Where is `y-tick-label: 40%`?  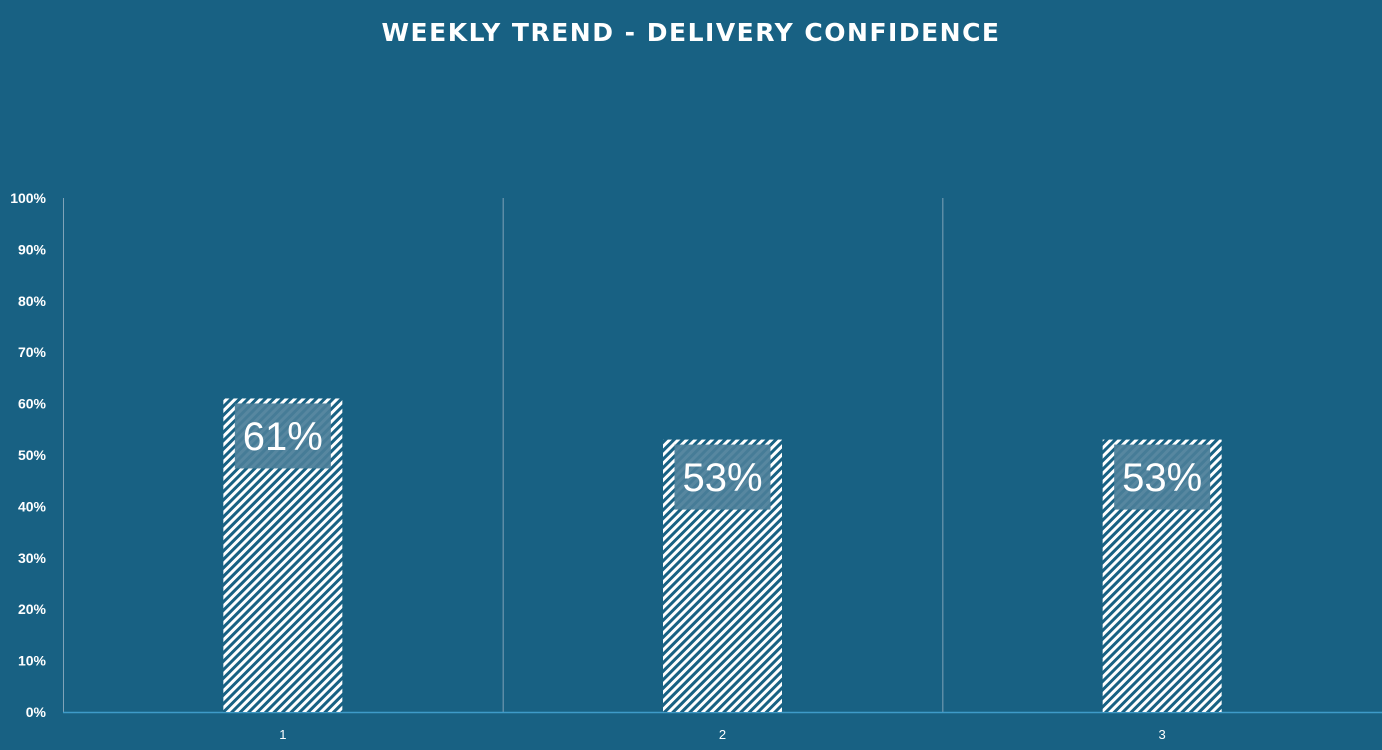 y-tick-label: 40% is located at coordinates (32, 506).